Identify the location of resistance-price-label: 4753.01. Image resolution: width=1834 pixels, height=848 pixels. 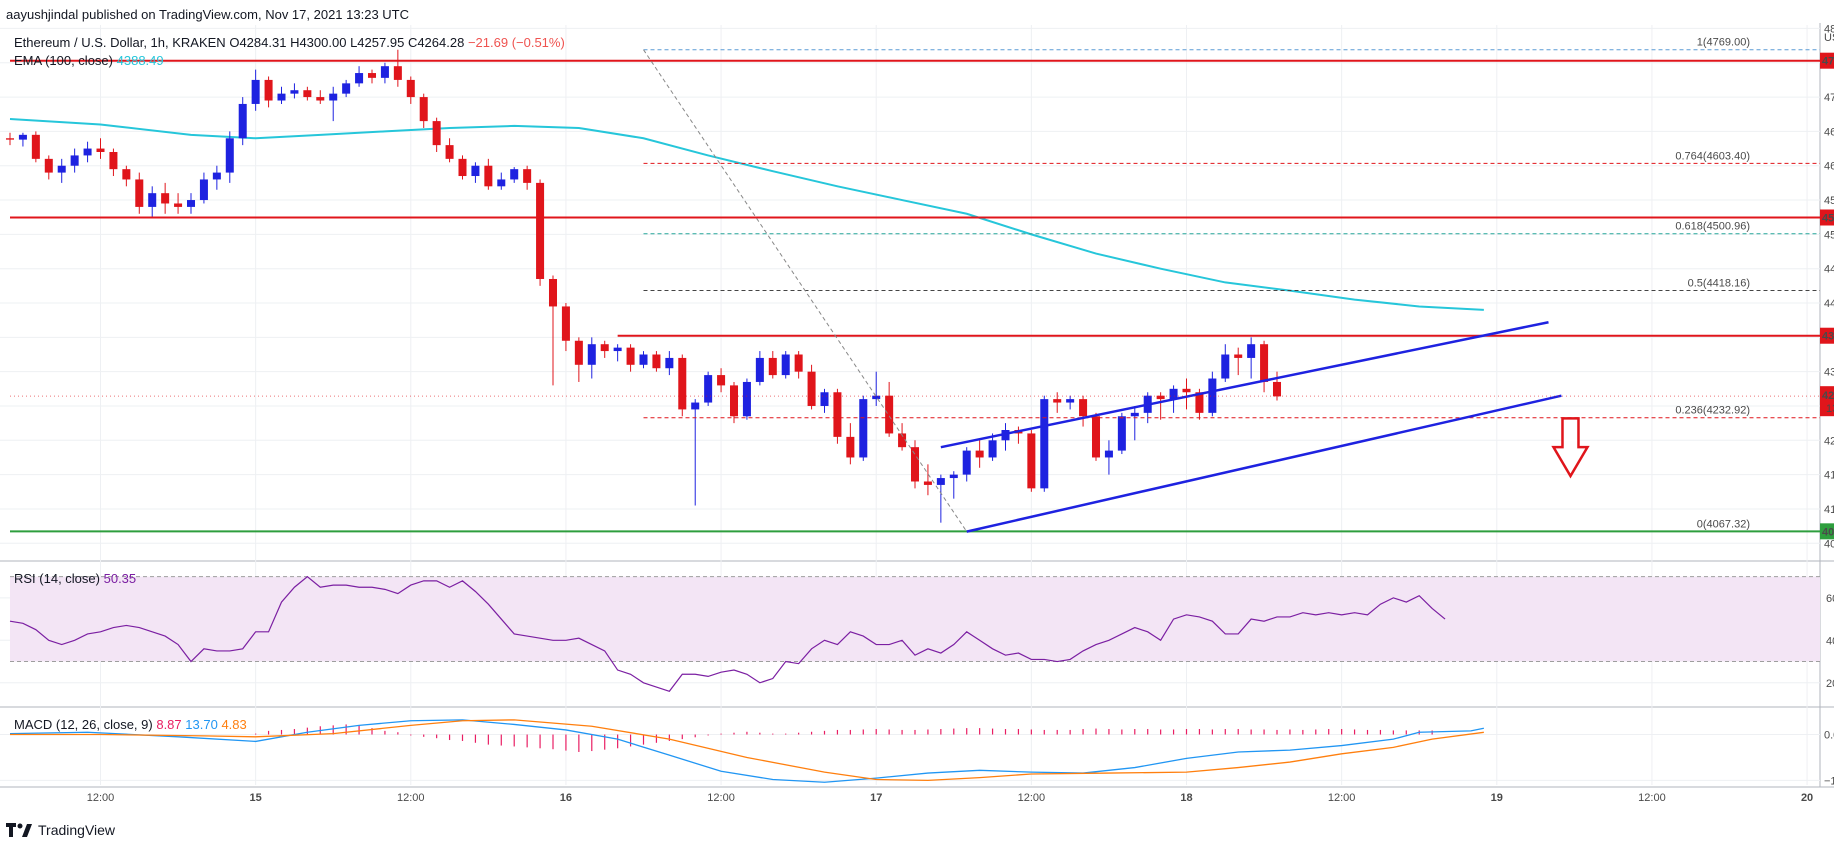
(1828, 62).